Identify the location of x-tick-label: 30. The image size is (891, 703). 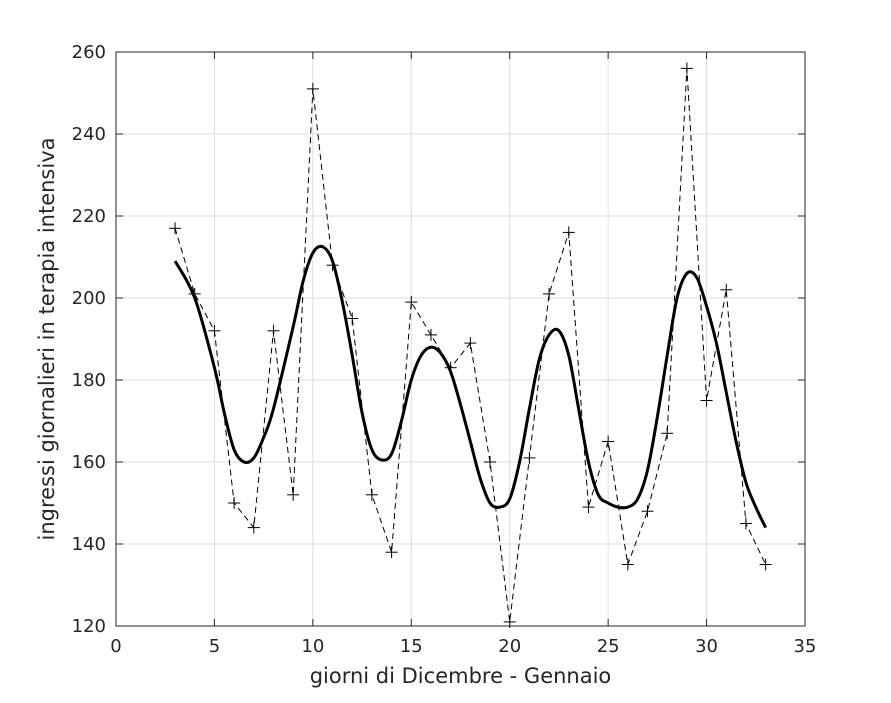
(706, 646).